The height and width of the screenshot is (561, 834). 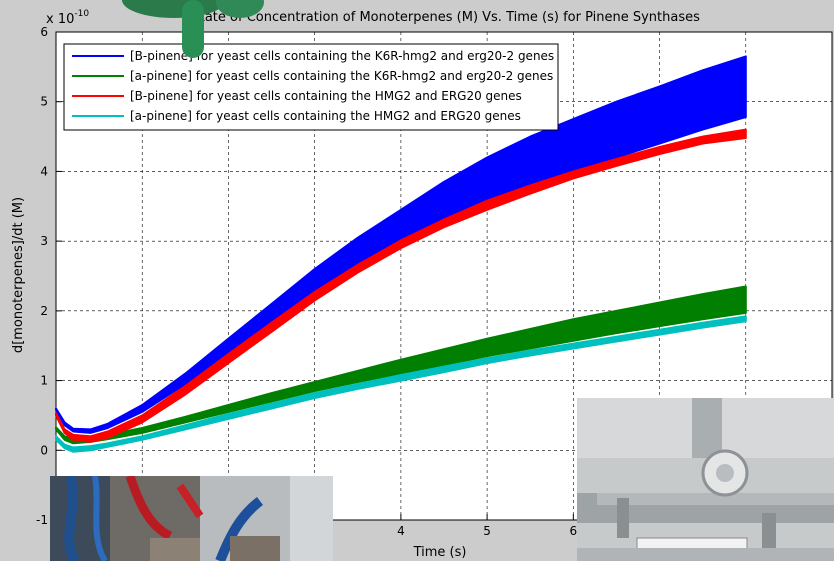 I want to click on y-tick-label: 6, so click(x=44, y=32).